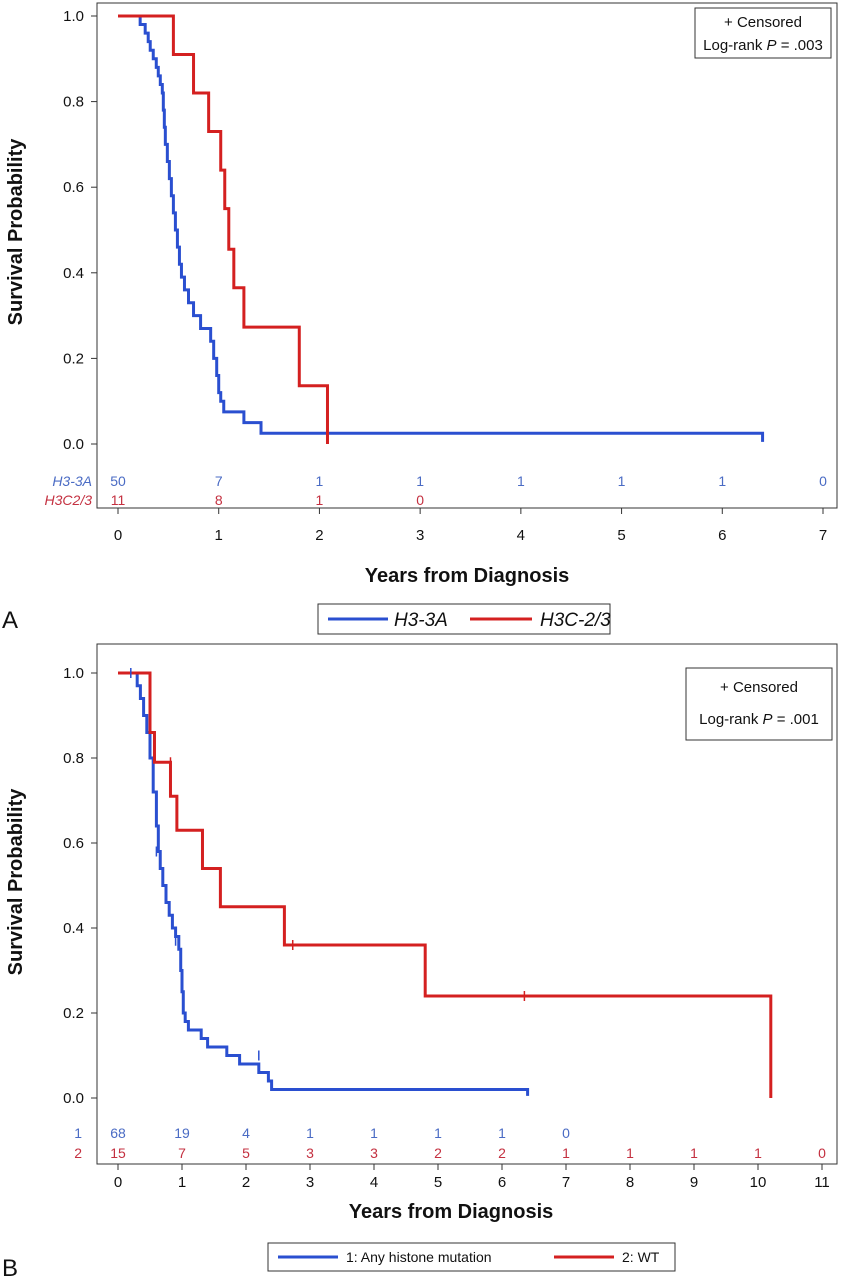  Describe the element at coordinates (763, 33) in the screenshot. I see `panel-a-inset-box: + Censored Log-rank P = .003` at that location.